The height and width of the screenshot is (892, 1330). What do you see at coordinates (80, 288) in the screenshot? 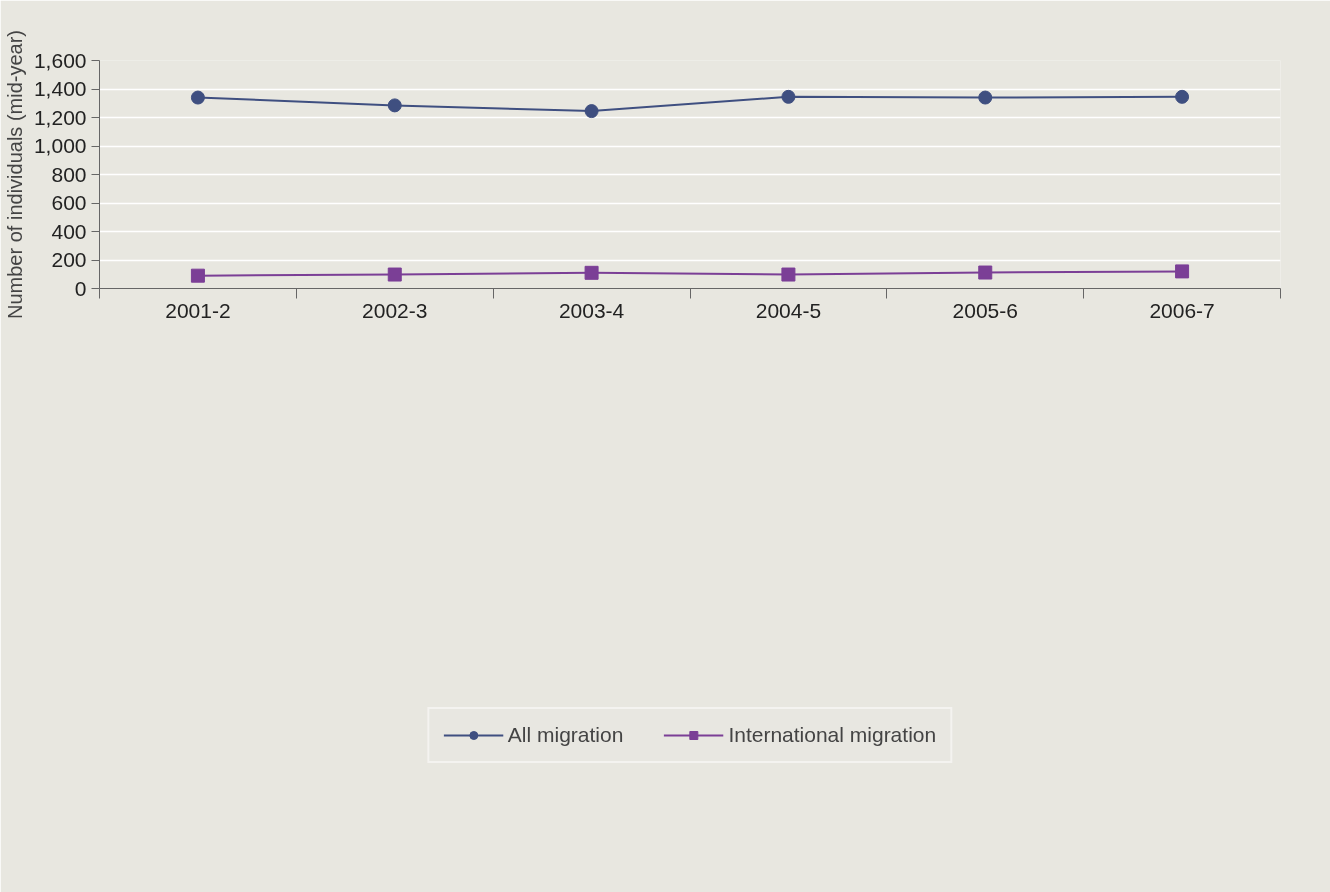
I see `y-tick-label: 0` at bounding box center [80, 288].